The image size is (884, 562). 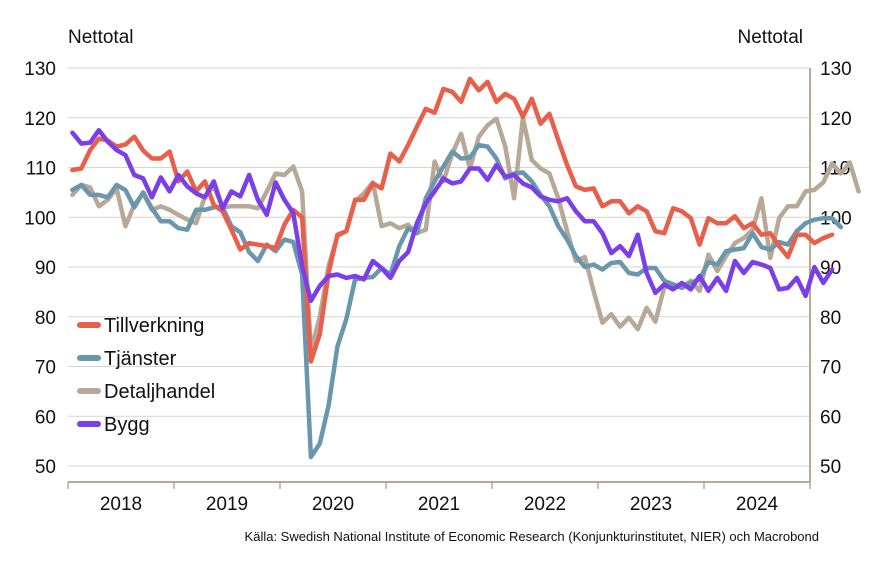 I want to click on y-tick-label-left: 50, so click(x=45, y=467).